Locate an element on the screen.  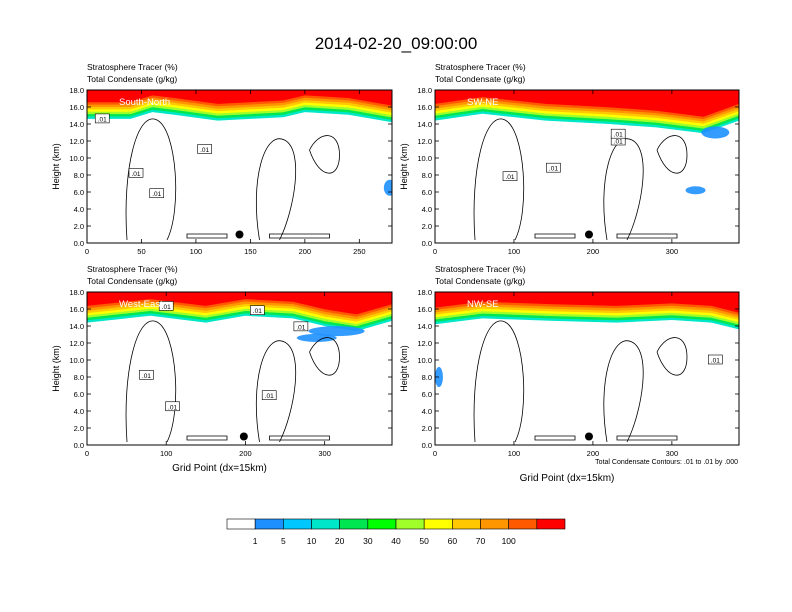
plot-area: .01.01.01.01 is located at coordinates (587, 166).